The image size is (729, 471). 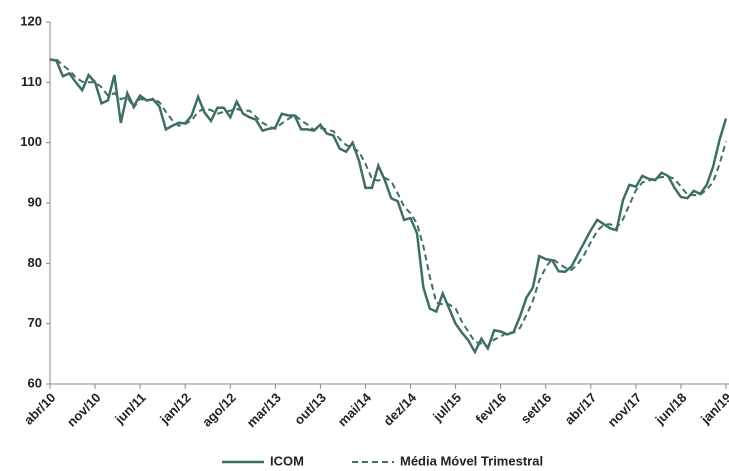 What do you see at coordinates (174, 408) in the screenshot?
I see `x-tick-label: jan/12` at bounding box center [174, 408].